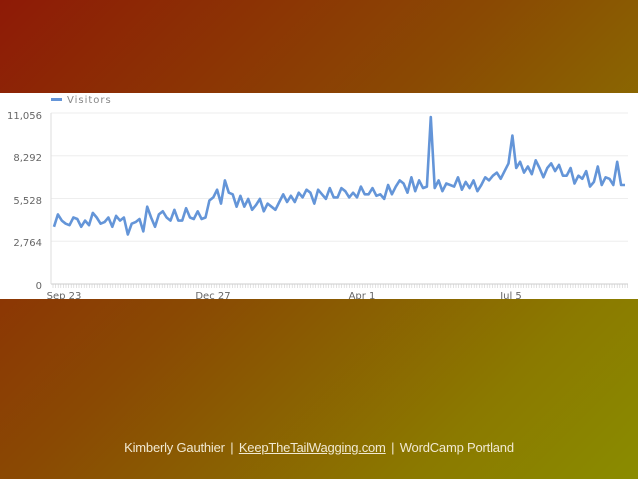 The image size is (638, 479). Describe the element at coordinates (510, 295) in the screenshot. I see `x-tick-label: Jul 5` at that location.